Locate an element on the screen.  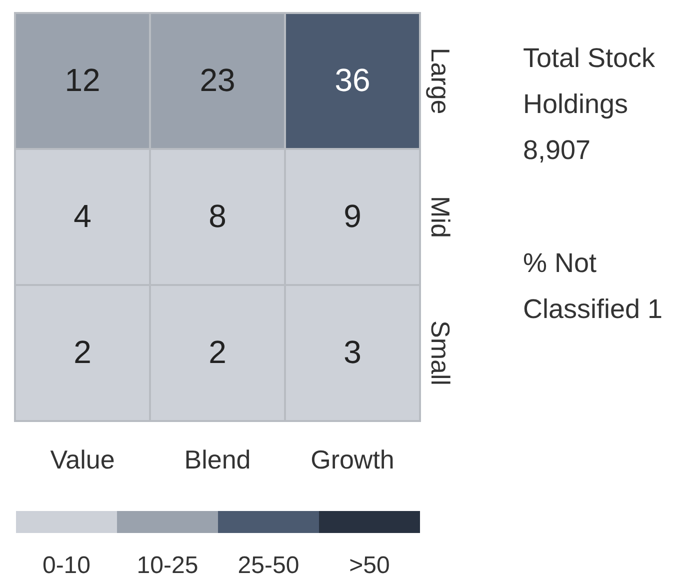
x-tick-label: Value is located at coordinates (82, 459).